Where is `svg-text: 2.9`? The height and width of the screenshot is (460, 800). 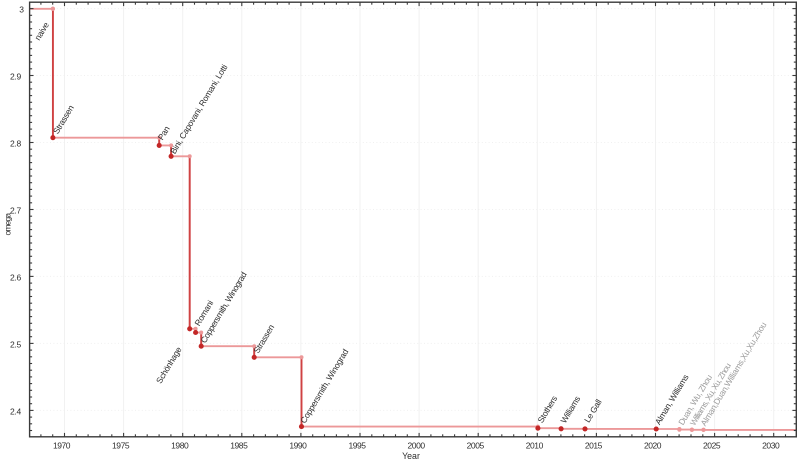 svg-text: 2.9 is located at coordinates (15, 77).